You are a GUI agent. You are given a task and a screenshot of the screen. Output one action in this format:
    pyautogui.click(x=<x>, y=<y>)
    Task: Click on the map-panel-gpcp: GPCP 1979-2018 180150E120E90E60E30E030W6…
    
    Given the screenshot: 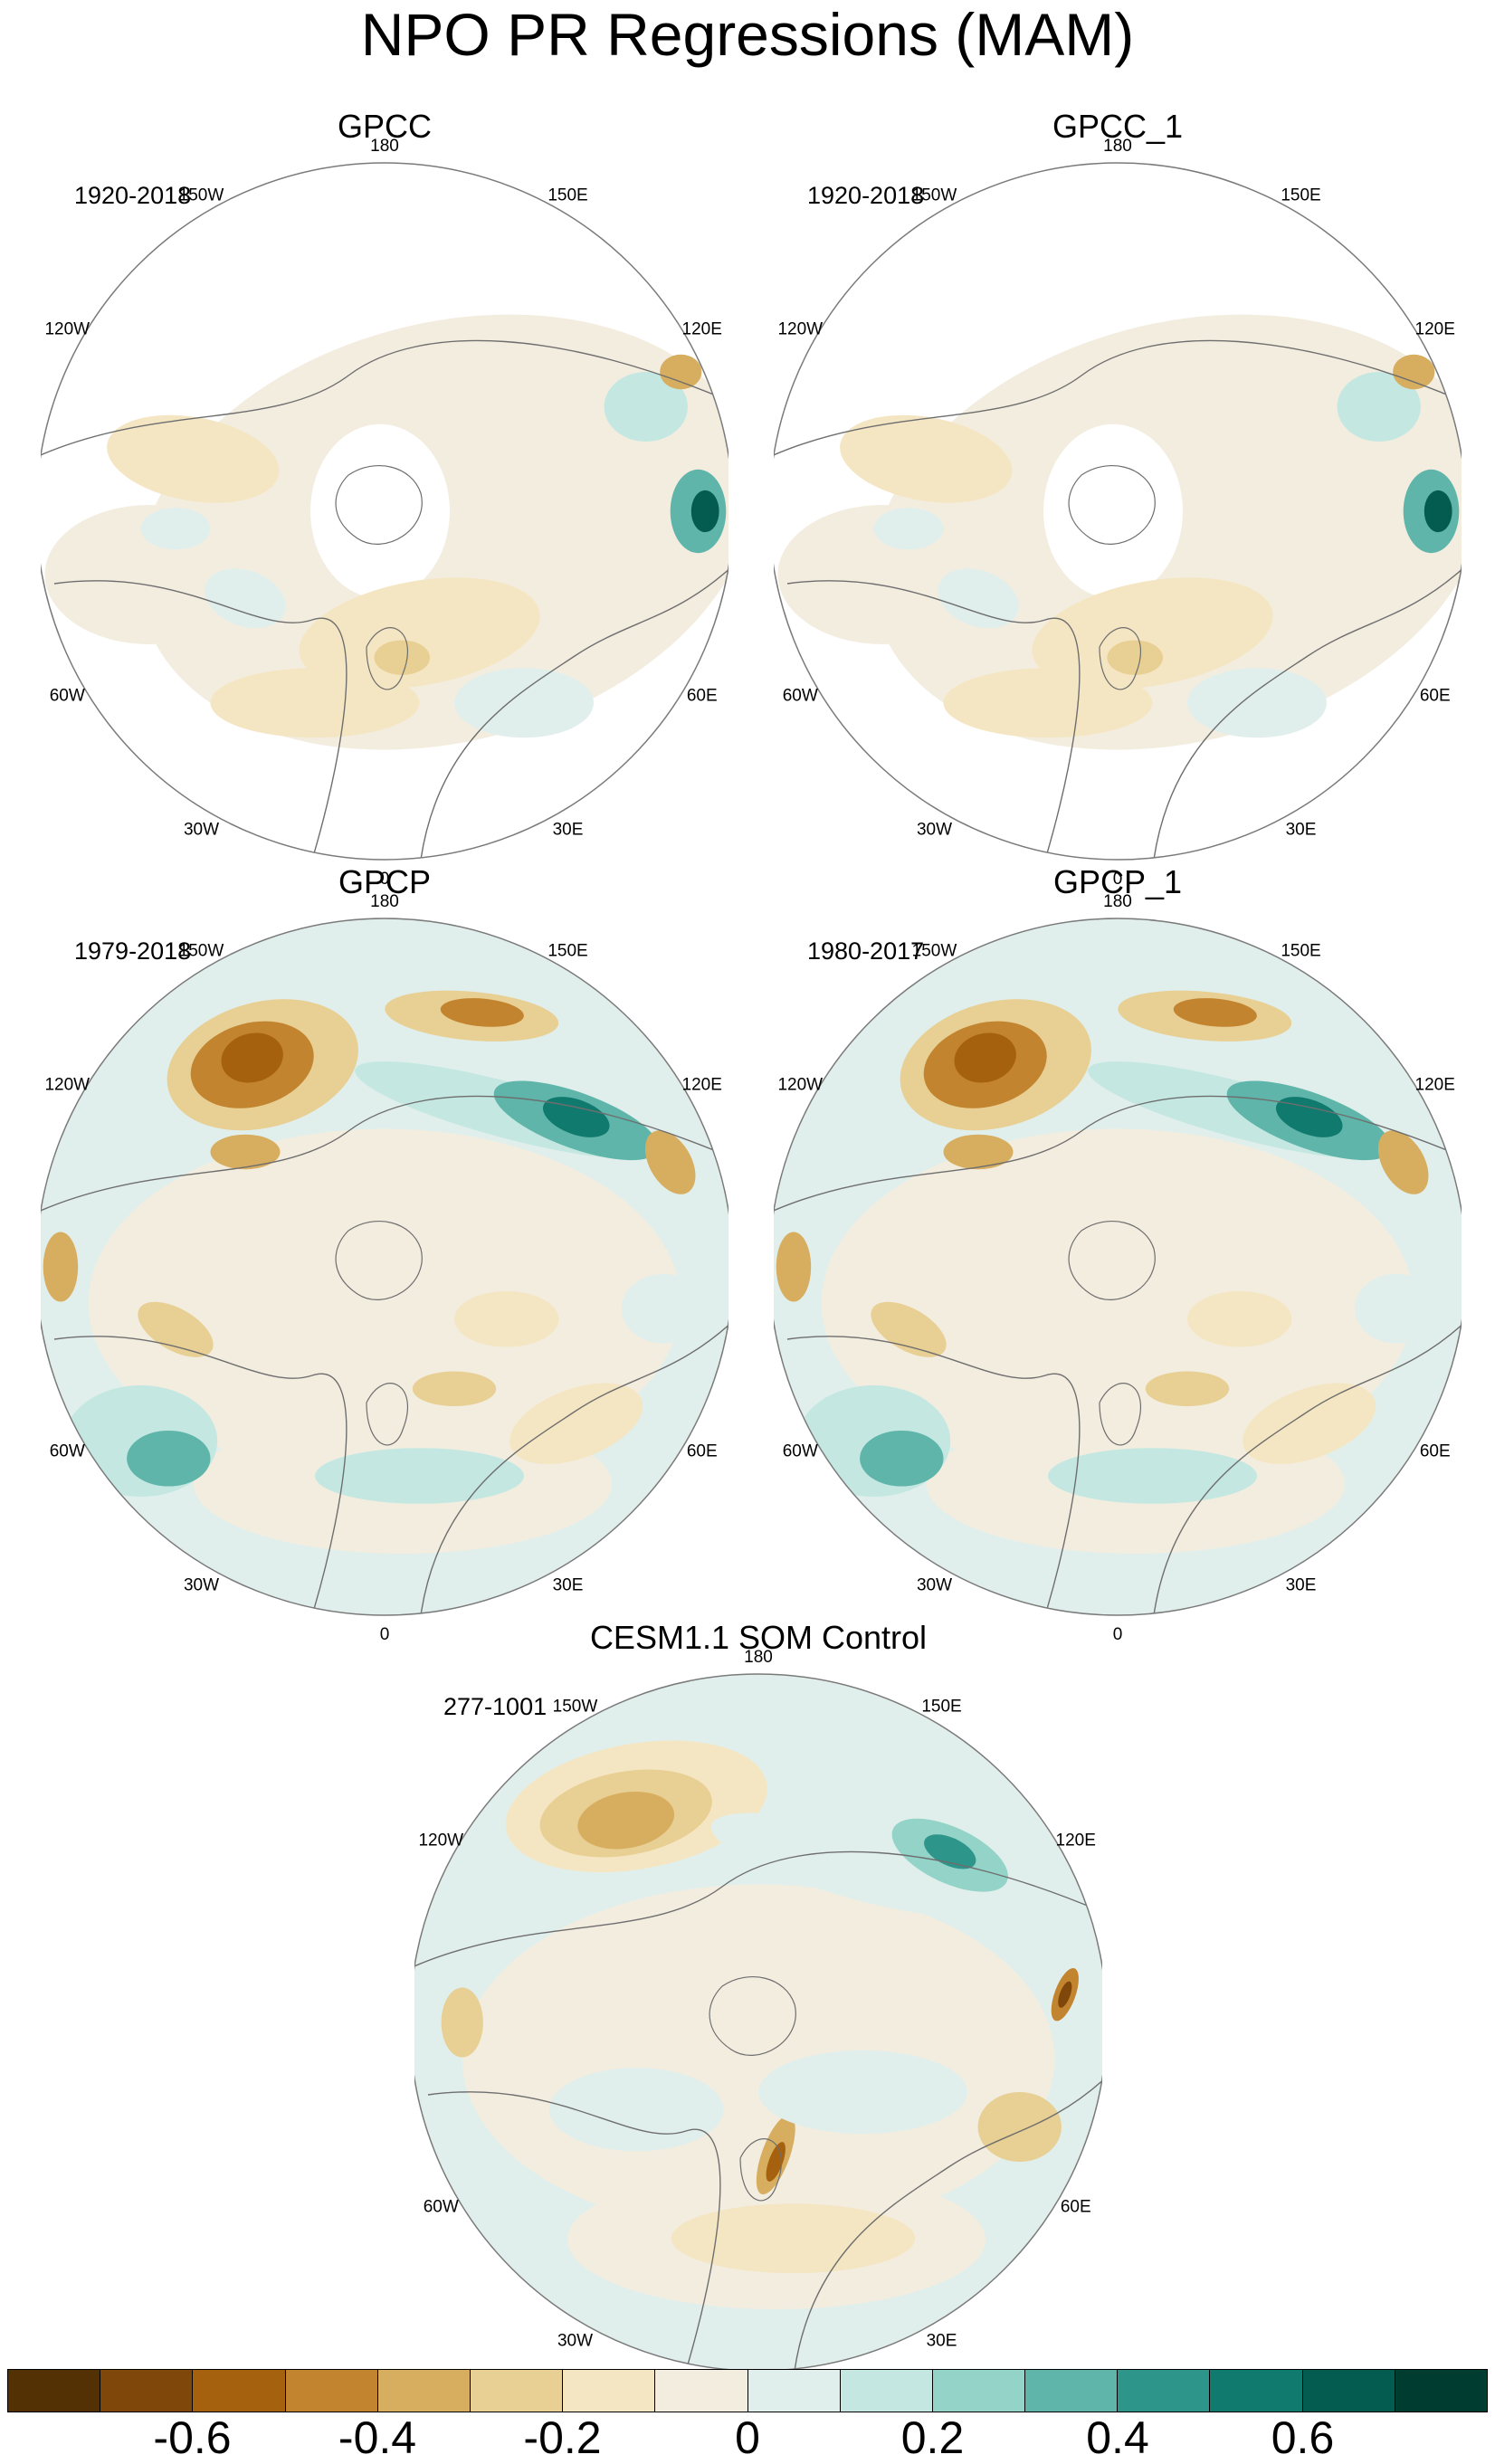 What is the action you would take?
    pyautogui.click(x=384, y=1253)
    